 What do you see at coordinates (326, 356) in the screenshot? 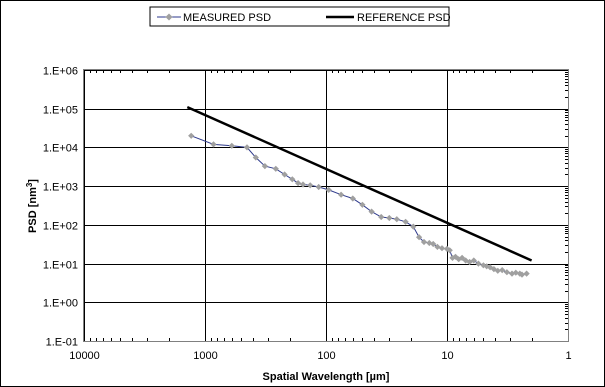
I see `x-tick-label: 100` at bounding box center [326, 356].